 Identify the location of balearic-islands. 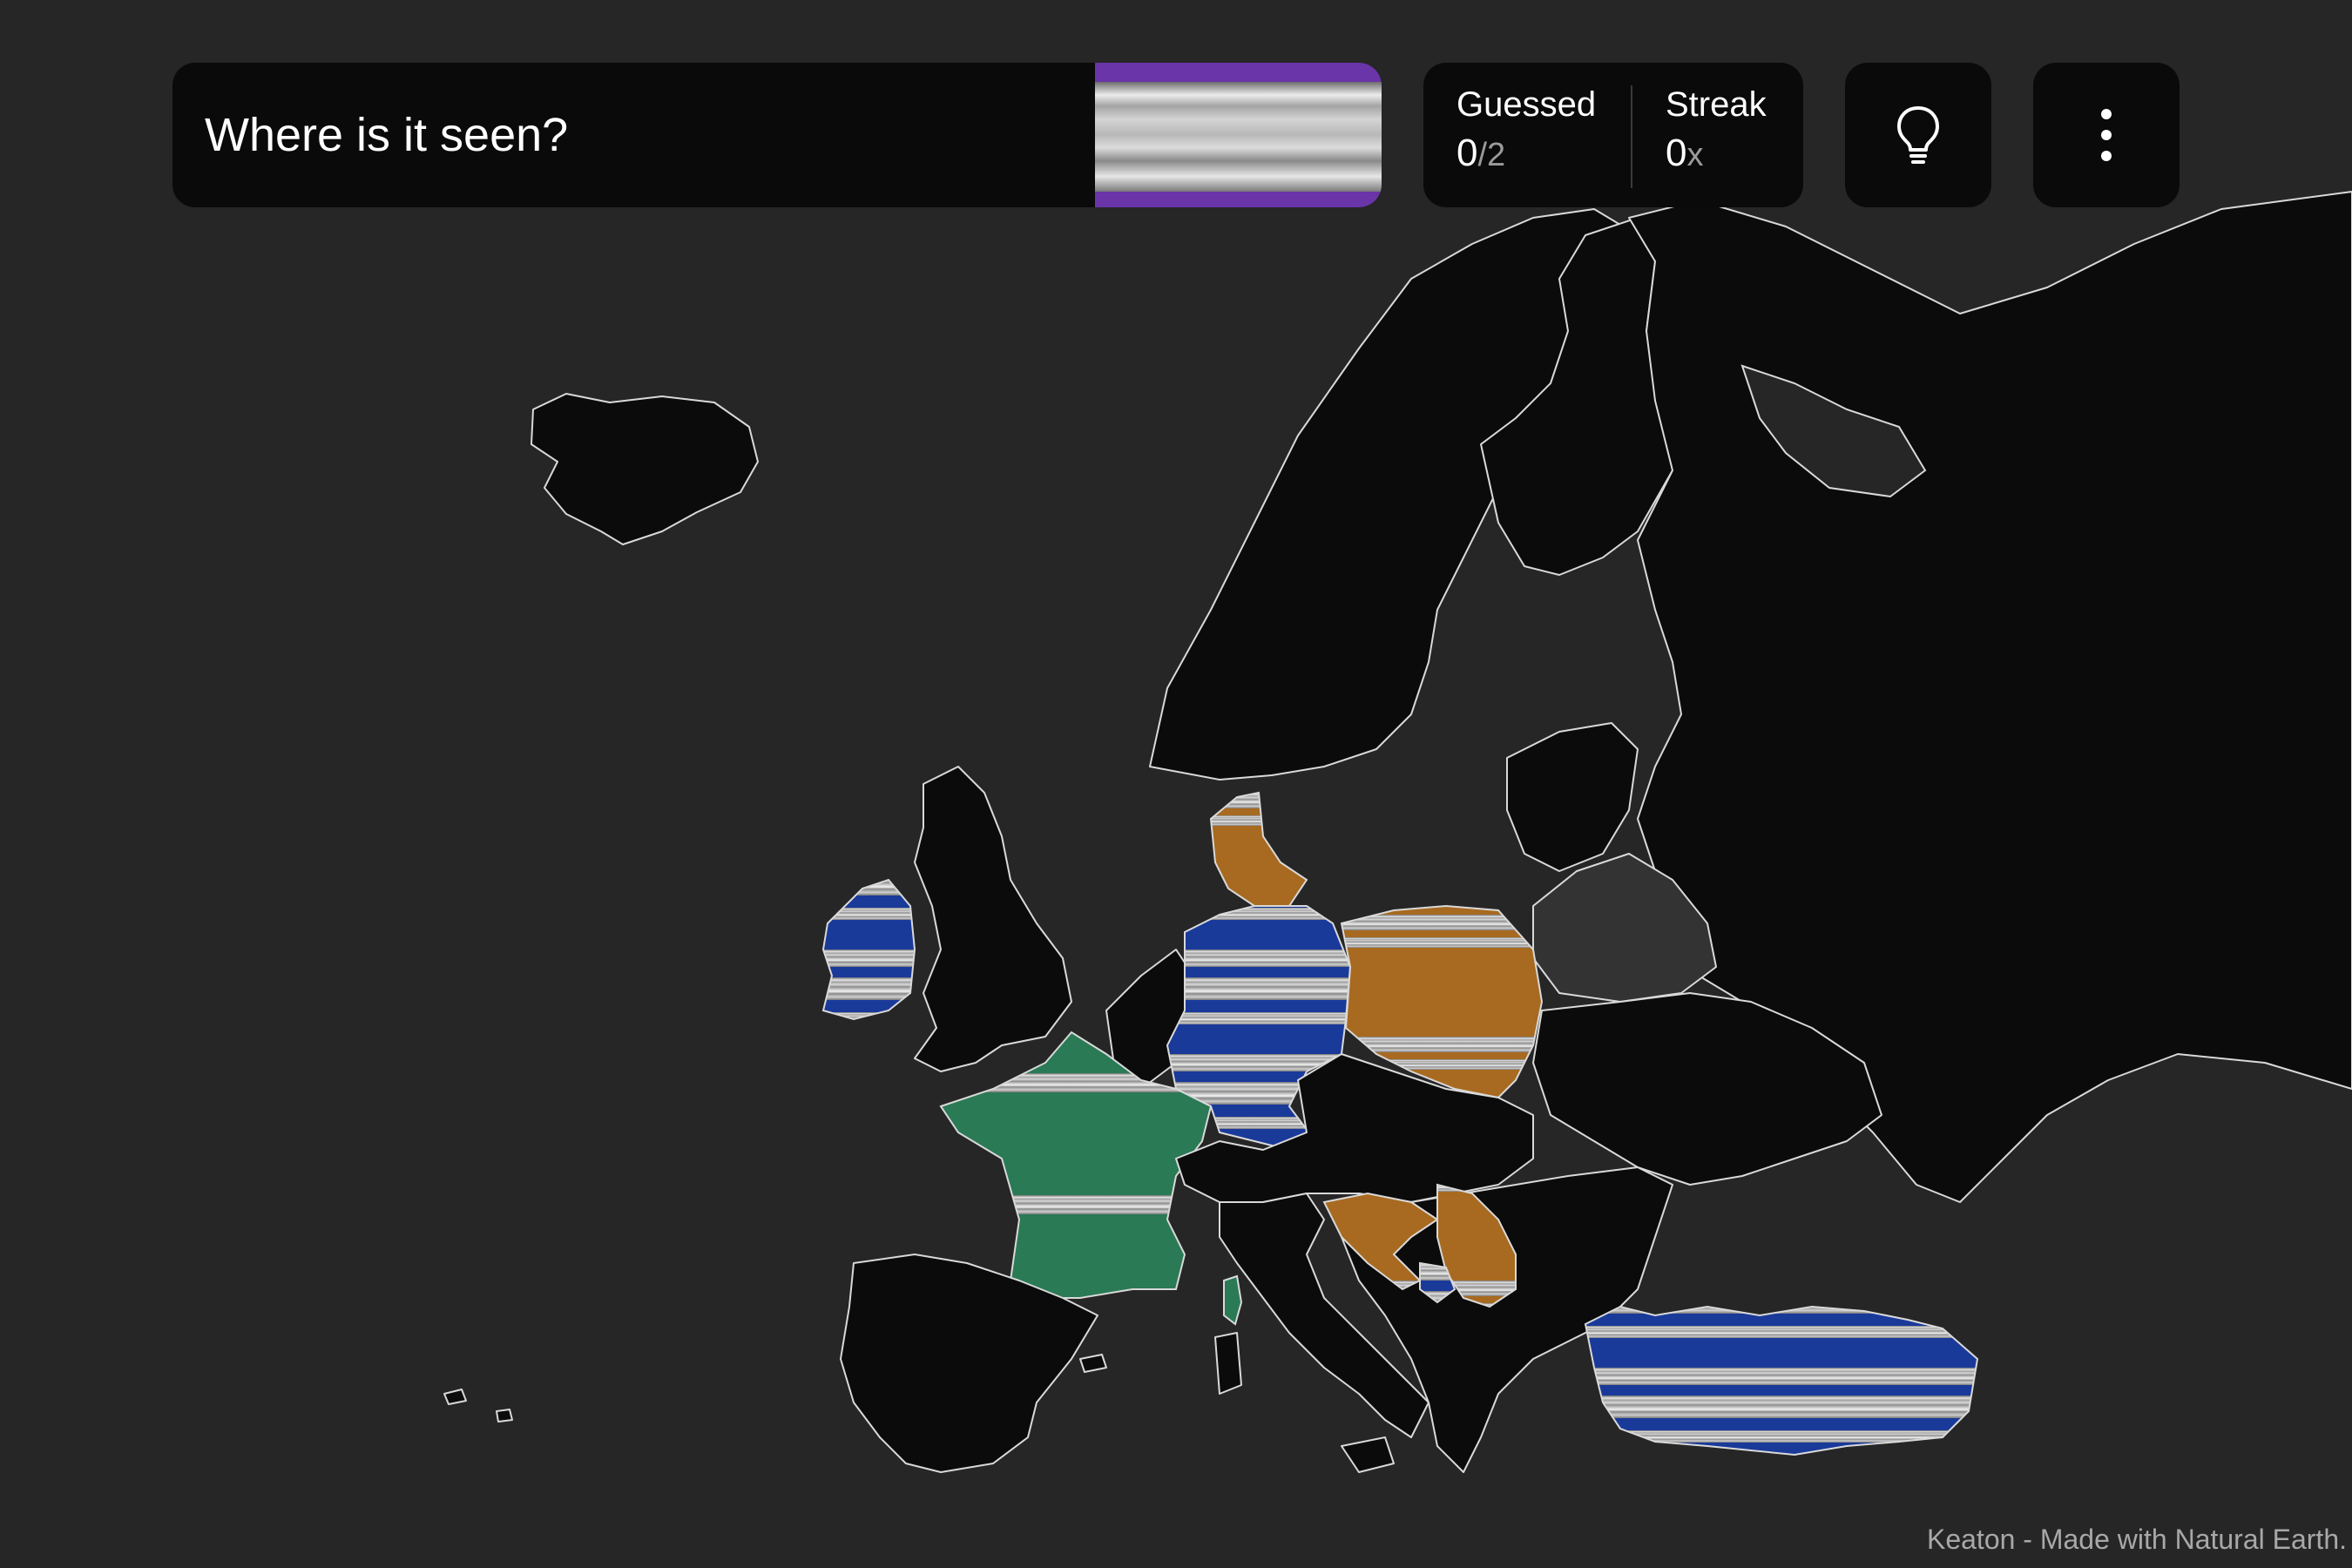
(1093, 1363).